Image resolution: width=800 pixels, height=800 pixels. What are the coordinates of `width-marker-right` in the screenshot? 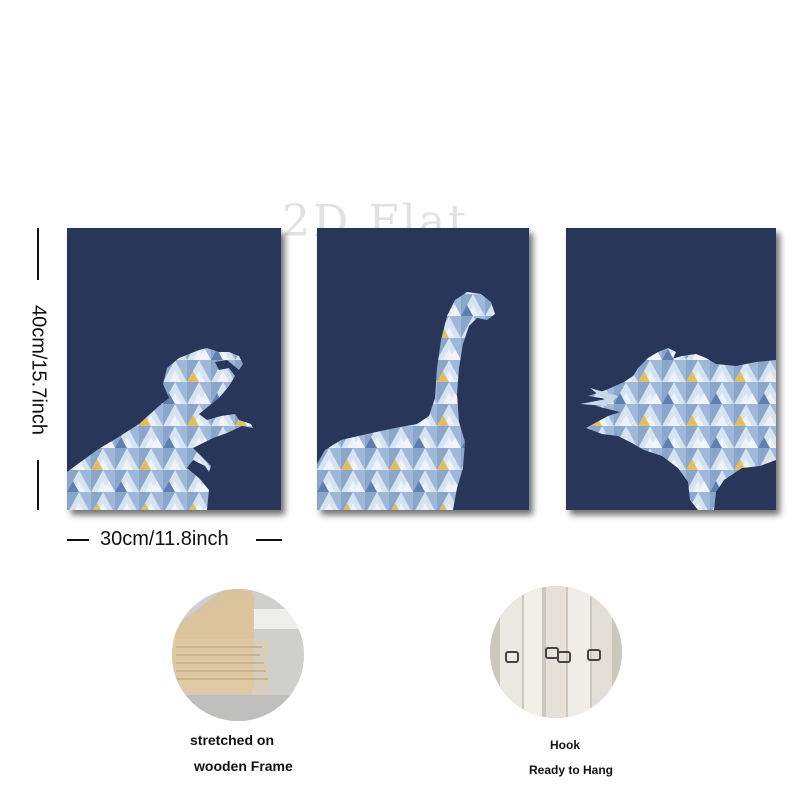 It's located at (269, 540).